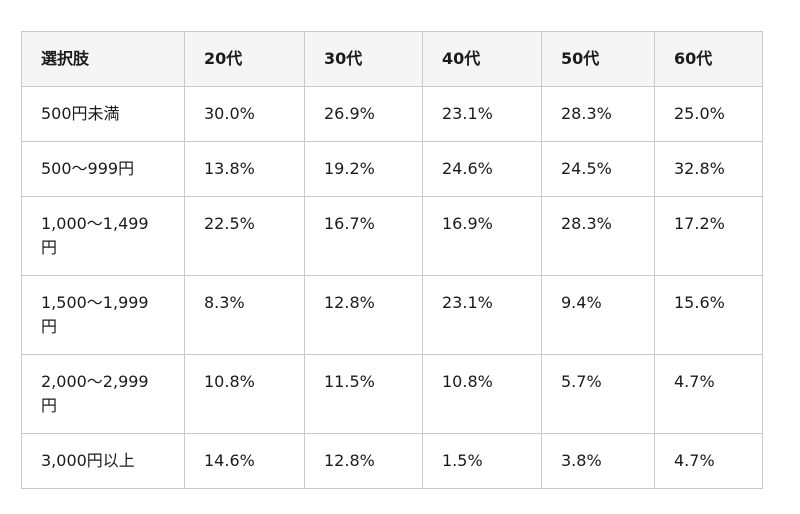 This screenshot has width=800, height=514. Describe the element at coordinates (708, 59) in the screenshot. I see `column-header-60s: 60代` at that location.